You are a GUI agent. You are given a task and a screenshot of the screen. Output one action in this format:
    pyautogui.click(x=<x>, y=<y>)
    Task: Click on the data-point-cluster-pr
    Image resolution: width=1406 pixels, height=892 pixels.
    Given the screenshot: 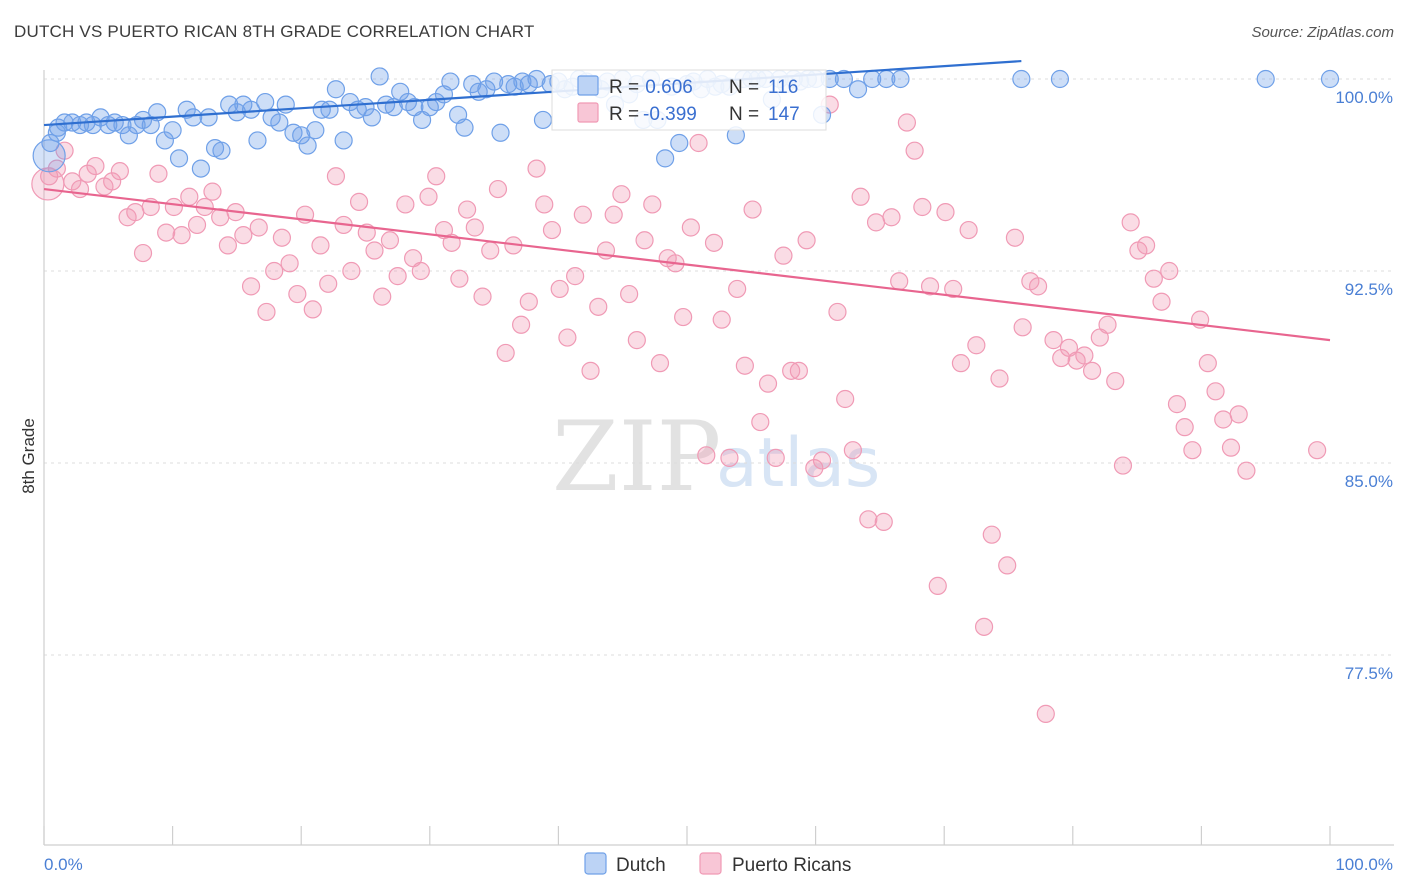 What is the action you would take?
    pyautogui.click(x=48, y=184)
    